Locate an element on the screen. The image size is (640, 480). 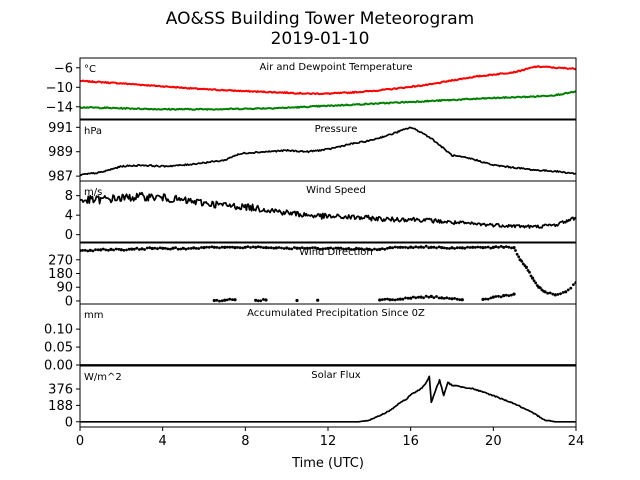
panel-frame is located at coordinates (328, 88).